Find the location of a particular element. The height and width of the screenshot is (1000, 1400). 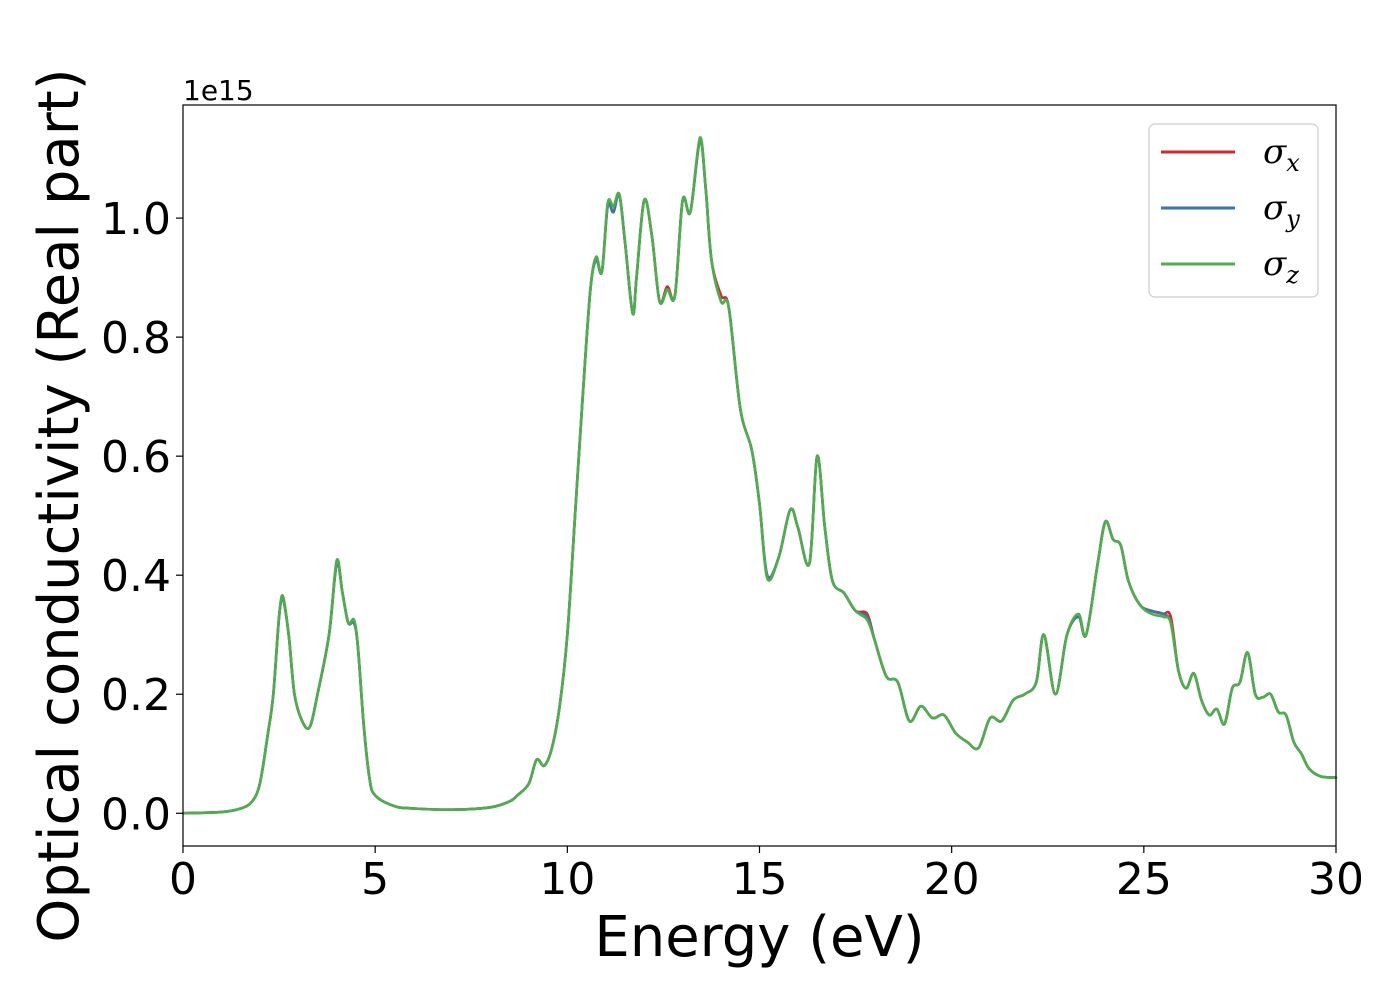

legend-label-x: σx is located at coordinates (1281, 154).